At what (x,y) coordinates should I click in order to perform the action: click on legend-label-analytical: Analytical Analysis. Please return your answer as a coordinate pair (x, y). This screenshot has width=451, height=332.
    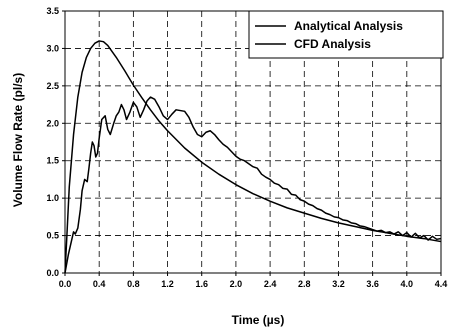
    Looking at the image, I should click on (348, 26).